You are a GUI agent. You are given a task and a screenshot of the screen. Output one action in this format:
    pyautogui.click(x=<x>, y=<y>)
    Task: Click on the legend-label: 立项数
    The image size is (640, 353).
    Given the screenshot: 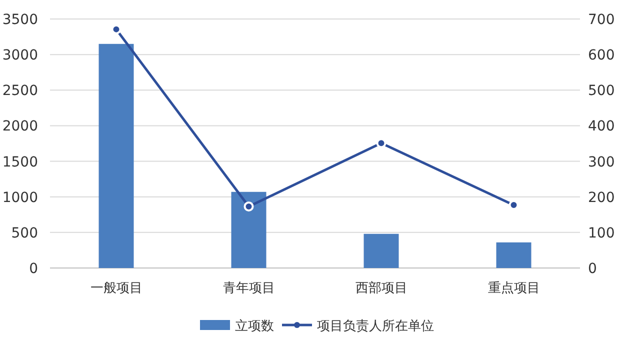 What is the action you would take?
    pyautogui.click(x=254, y=326)
    